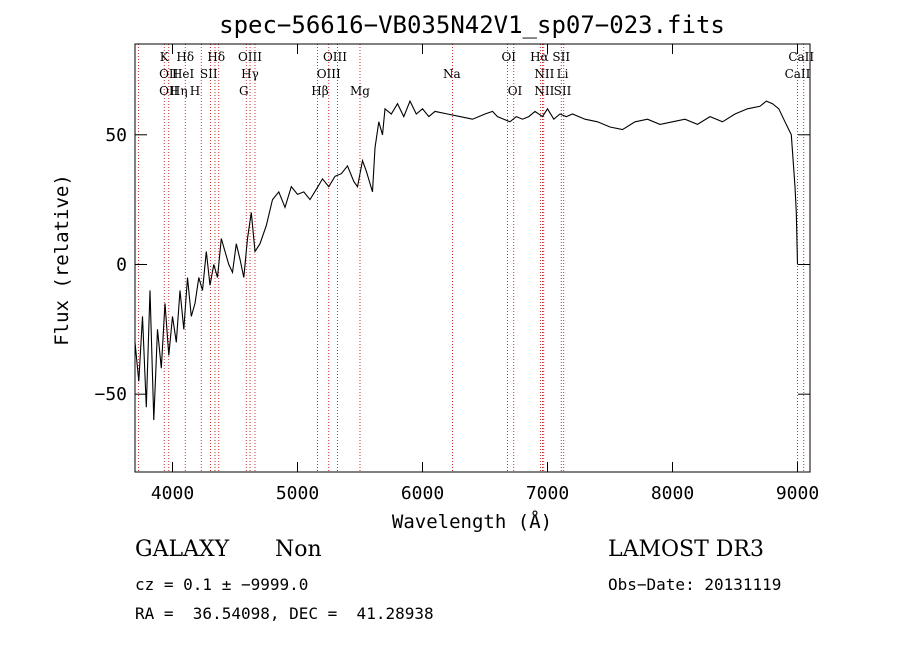 This screenshot has height=649, width=900. Describe the element at coordinates (452, 74) in the screenshot. I see `line-annotation-label: Na` at that location.